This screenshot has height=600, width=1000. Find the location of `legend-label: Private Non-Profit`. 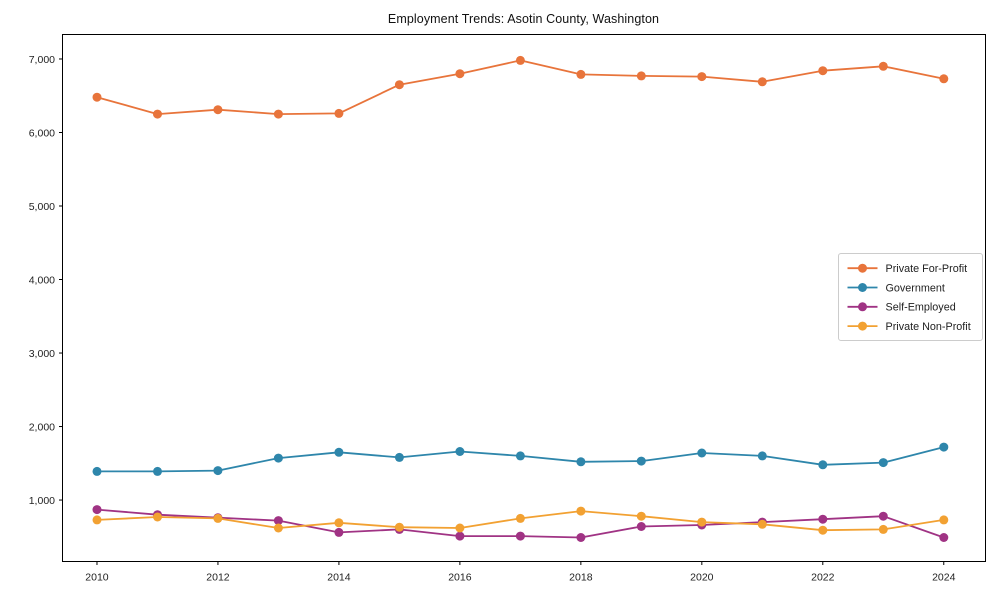

legend-label: Private Non-Profit is located at coordinates (928, 327).